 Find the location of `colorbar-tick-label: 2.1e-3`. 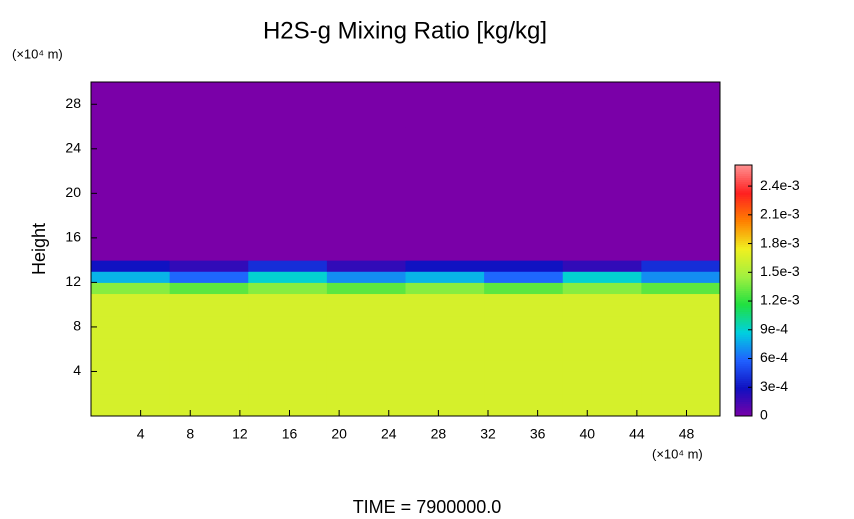

colorbar-tick-label: 2.1e-3 is located at coordinates (780, 214).